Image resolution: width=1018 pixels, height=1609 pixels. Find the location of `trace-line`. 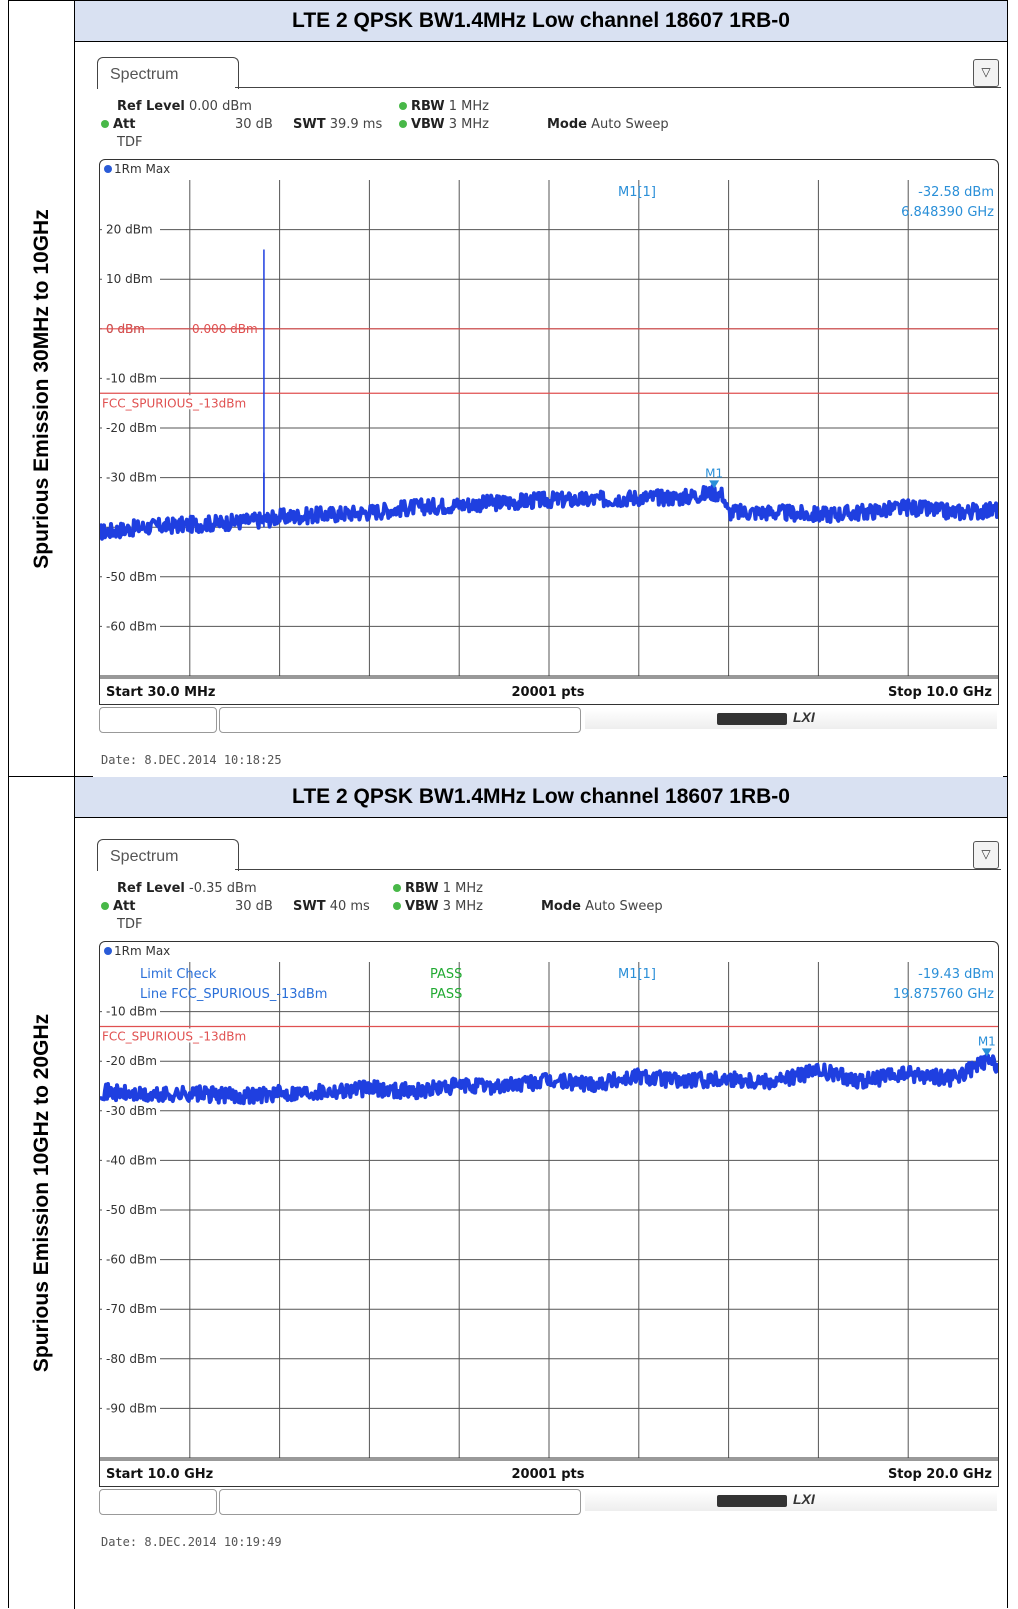

trace-line is located at coordinates (549, 1079).